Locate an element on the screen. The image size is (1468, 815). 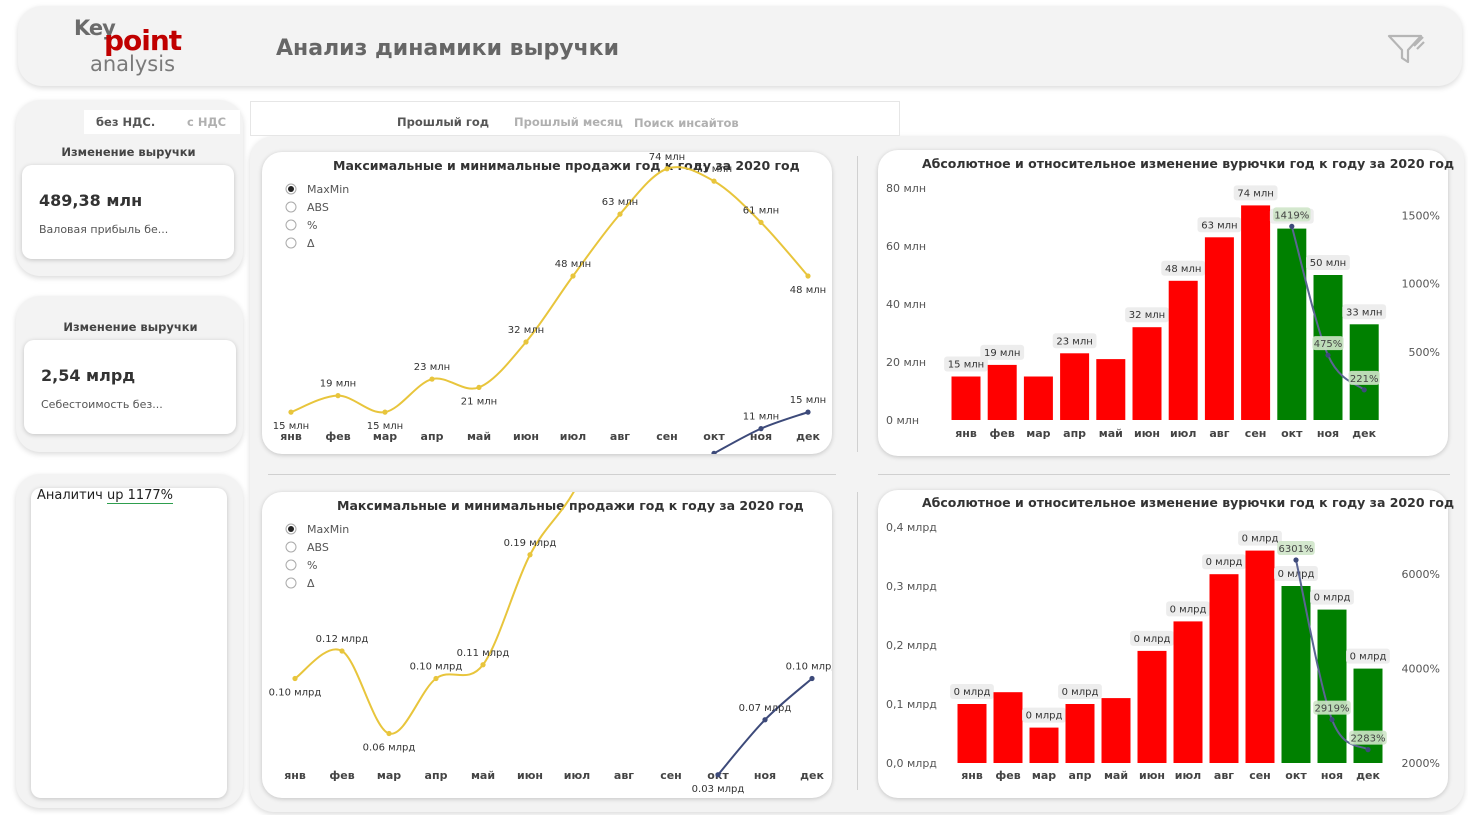
bar-июн is located at coordinates (1147, 373).